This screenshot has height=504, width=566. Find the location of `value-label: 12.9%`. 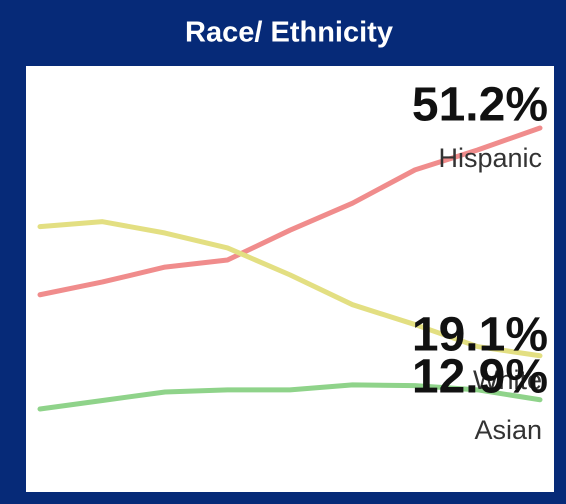

value-label: 12.9% is located at coordinates (480, 377).